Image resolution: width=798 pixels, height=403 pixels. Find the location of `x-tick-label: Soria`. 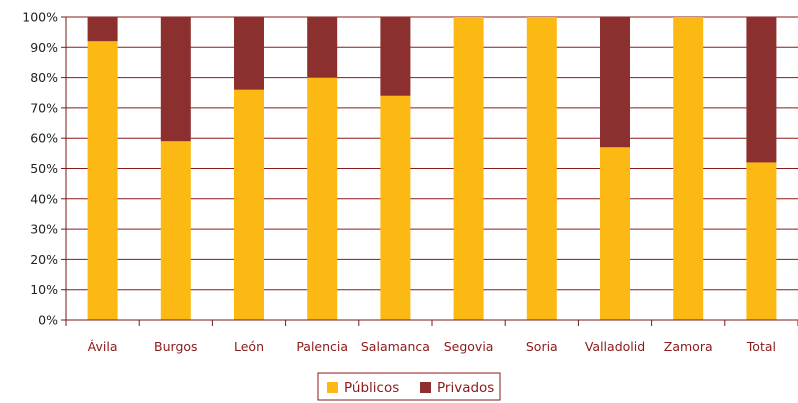

x-tick-label: Soria is located at coordinates (542, 346).